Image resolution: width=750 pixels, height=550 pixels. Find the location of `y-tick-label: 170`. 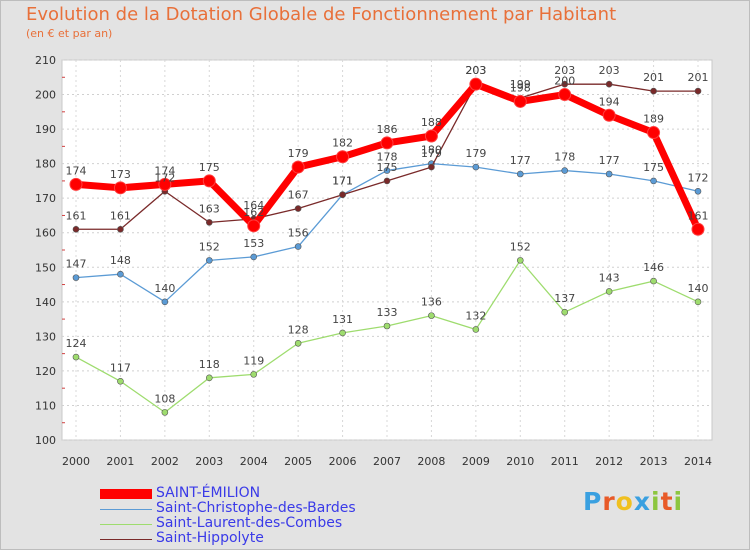

y-tick-label: 170 is located at coordinates (45, 198).